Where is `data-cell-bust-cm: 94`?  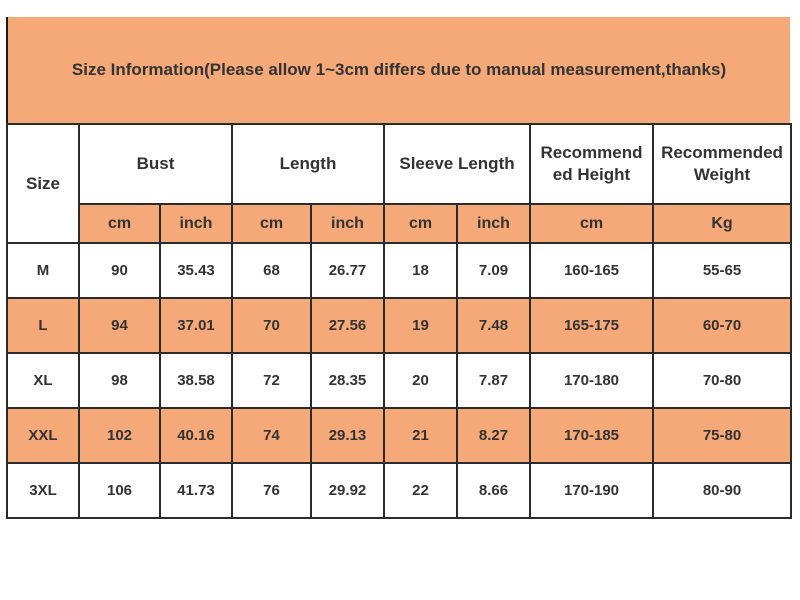
data-cell-bust-cm: 94 is located at coordinates (119, 325).